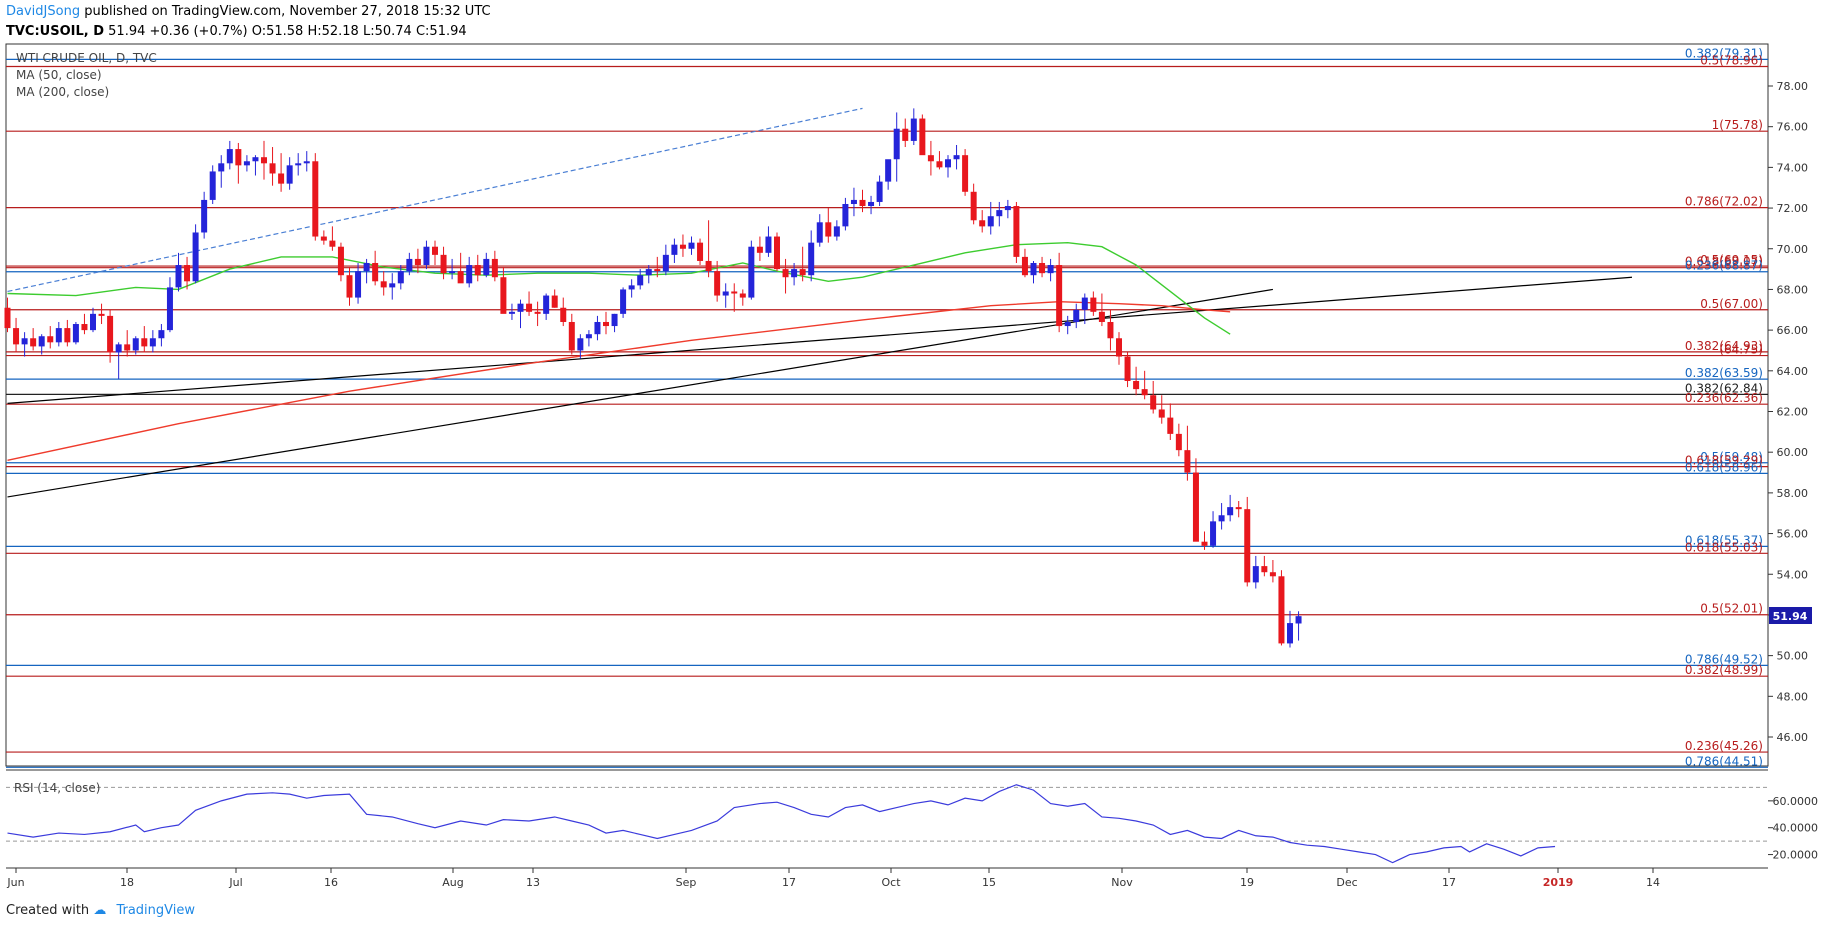 Image resolution: width=1828 pixels, height=930 pixels. I want to click on x-tick-label: 19, so click(1247, 882).